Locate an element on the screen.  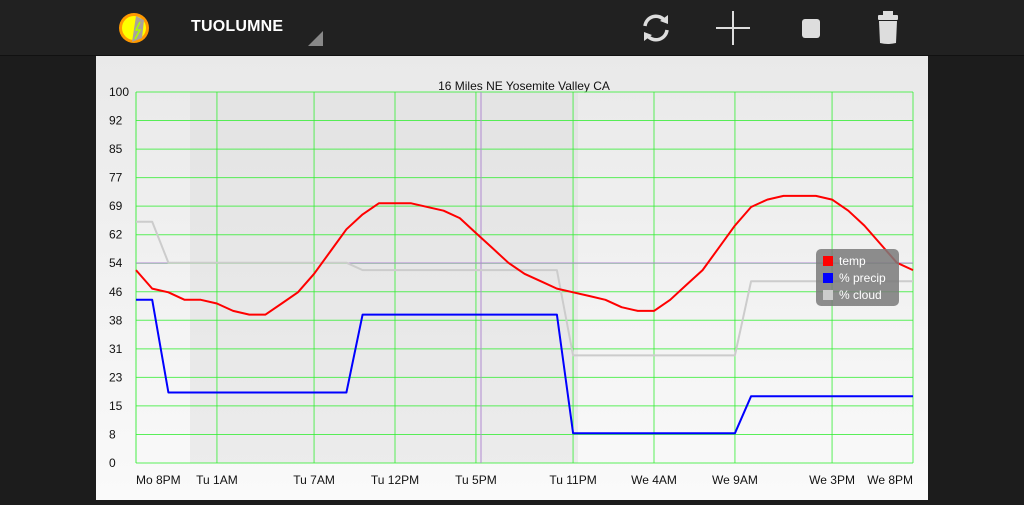
x-tick-label: Tu 1AM is located at coordinates (217, 480).